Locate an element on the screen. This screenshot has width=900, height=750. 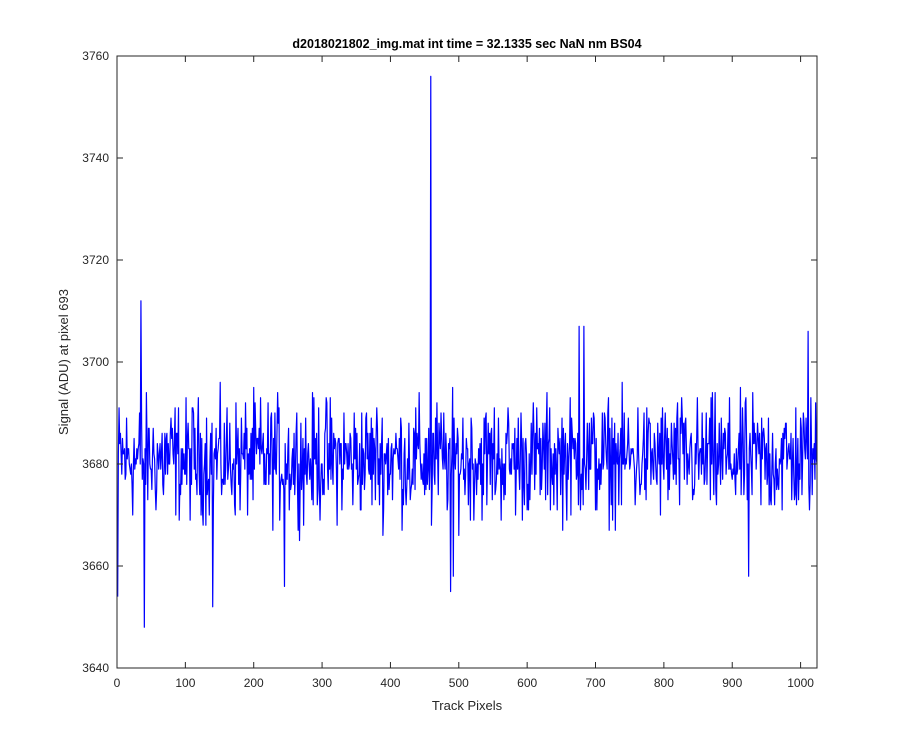
y-tick-label: 3680 is located at coordinates (95, 464).